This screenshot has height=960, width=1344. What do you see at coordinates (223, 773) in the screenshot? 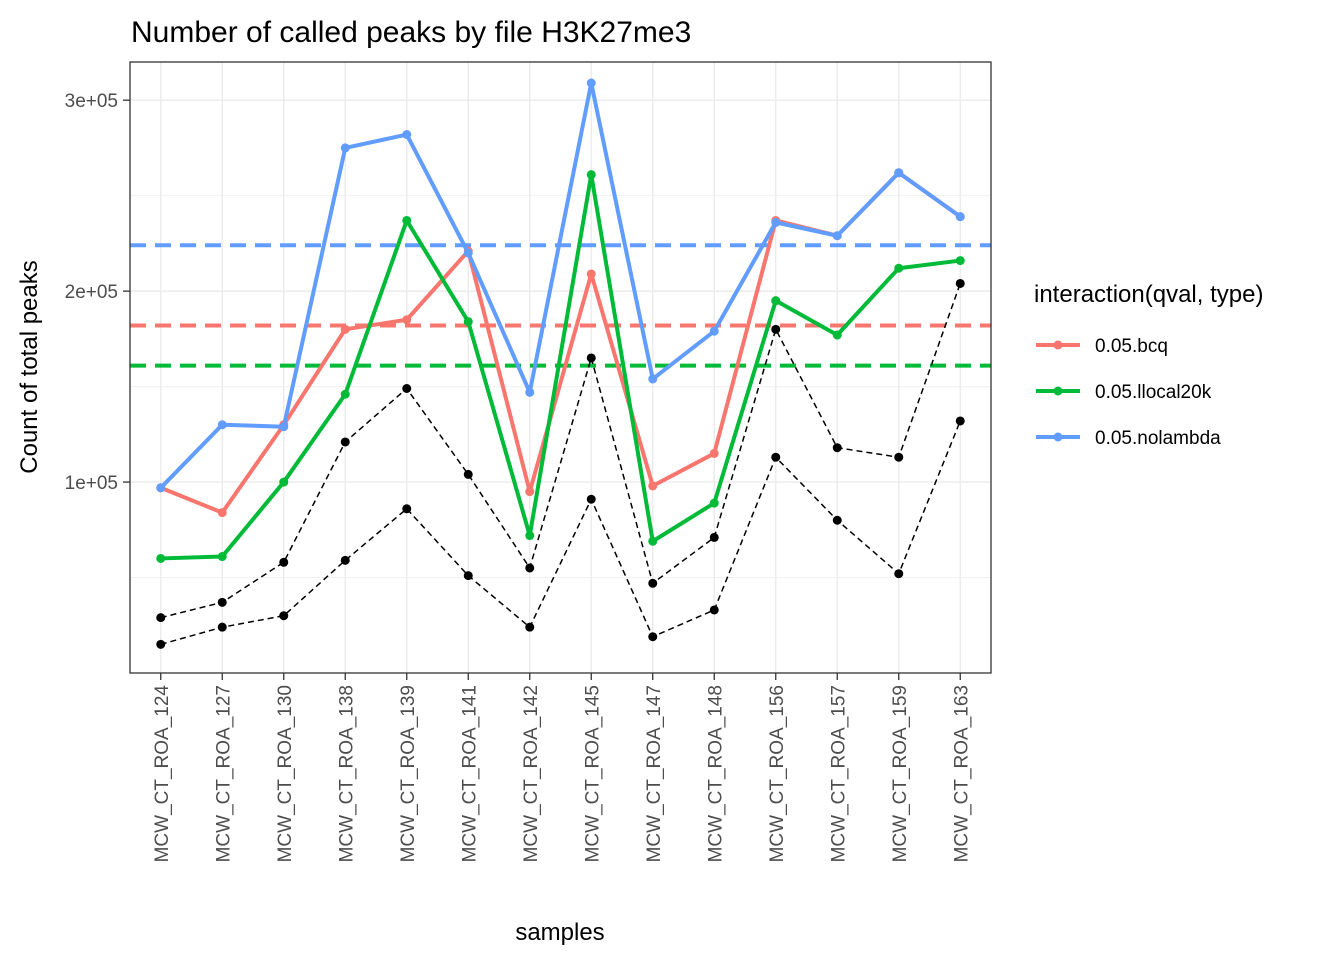
I see `x-tick-label: MCW_CT_ROA_127` at bounding box center [223, 773].